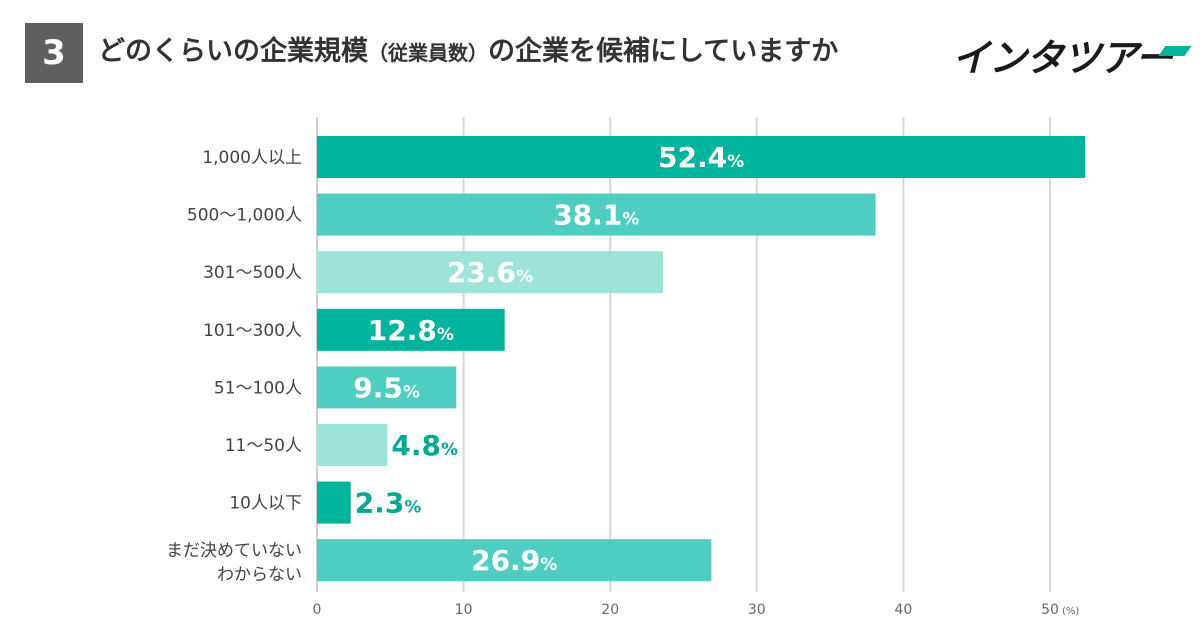  Describe the element at coordinates (258, 388) in the screenshot. I see `category-label: 51〜100人` at that location.